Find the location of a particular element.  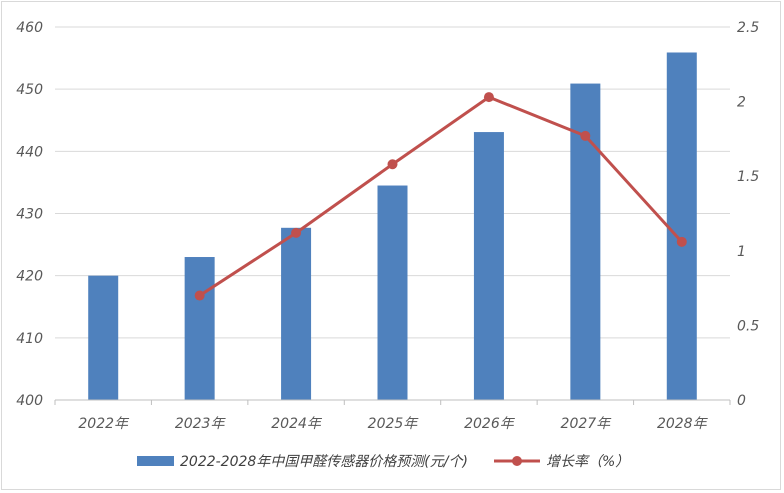

x-tick-label: 2026年 is located at coordinates (490, 424).